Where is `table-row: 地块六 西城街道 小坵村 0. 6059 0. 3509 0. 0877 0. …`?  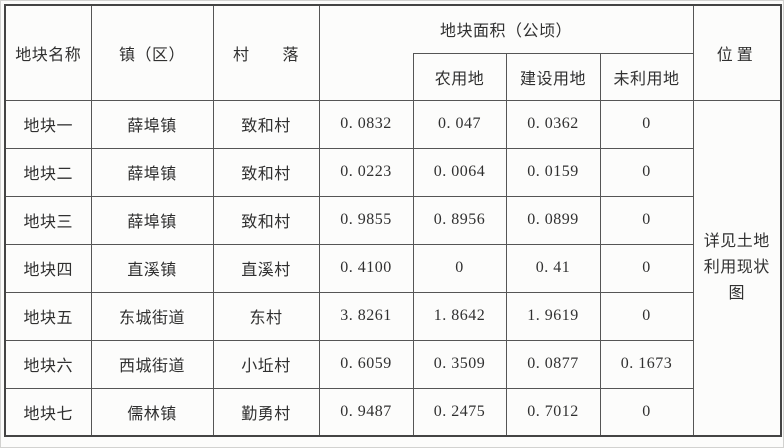 table-row: 地块六 西城街道 小坵村 0. 6059 0. 3509 0. 0877 0. … is located at coordinates (392, 364).